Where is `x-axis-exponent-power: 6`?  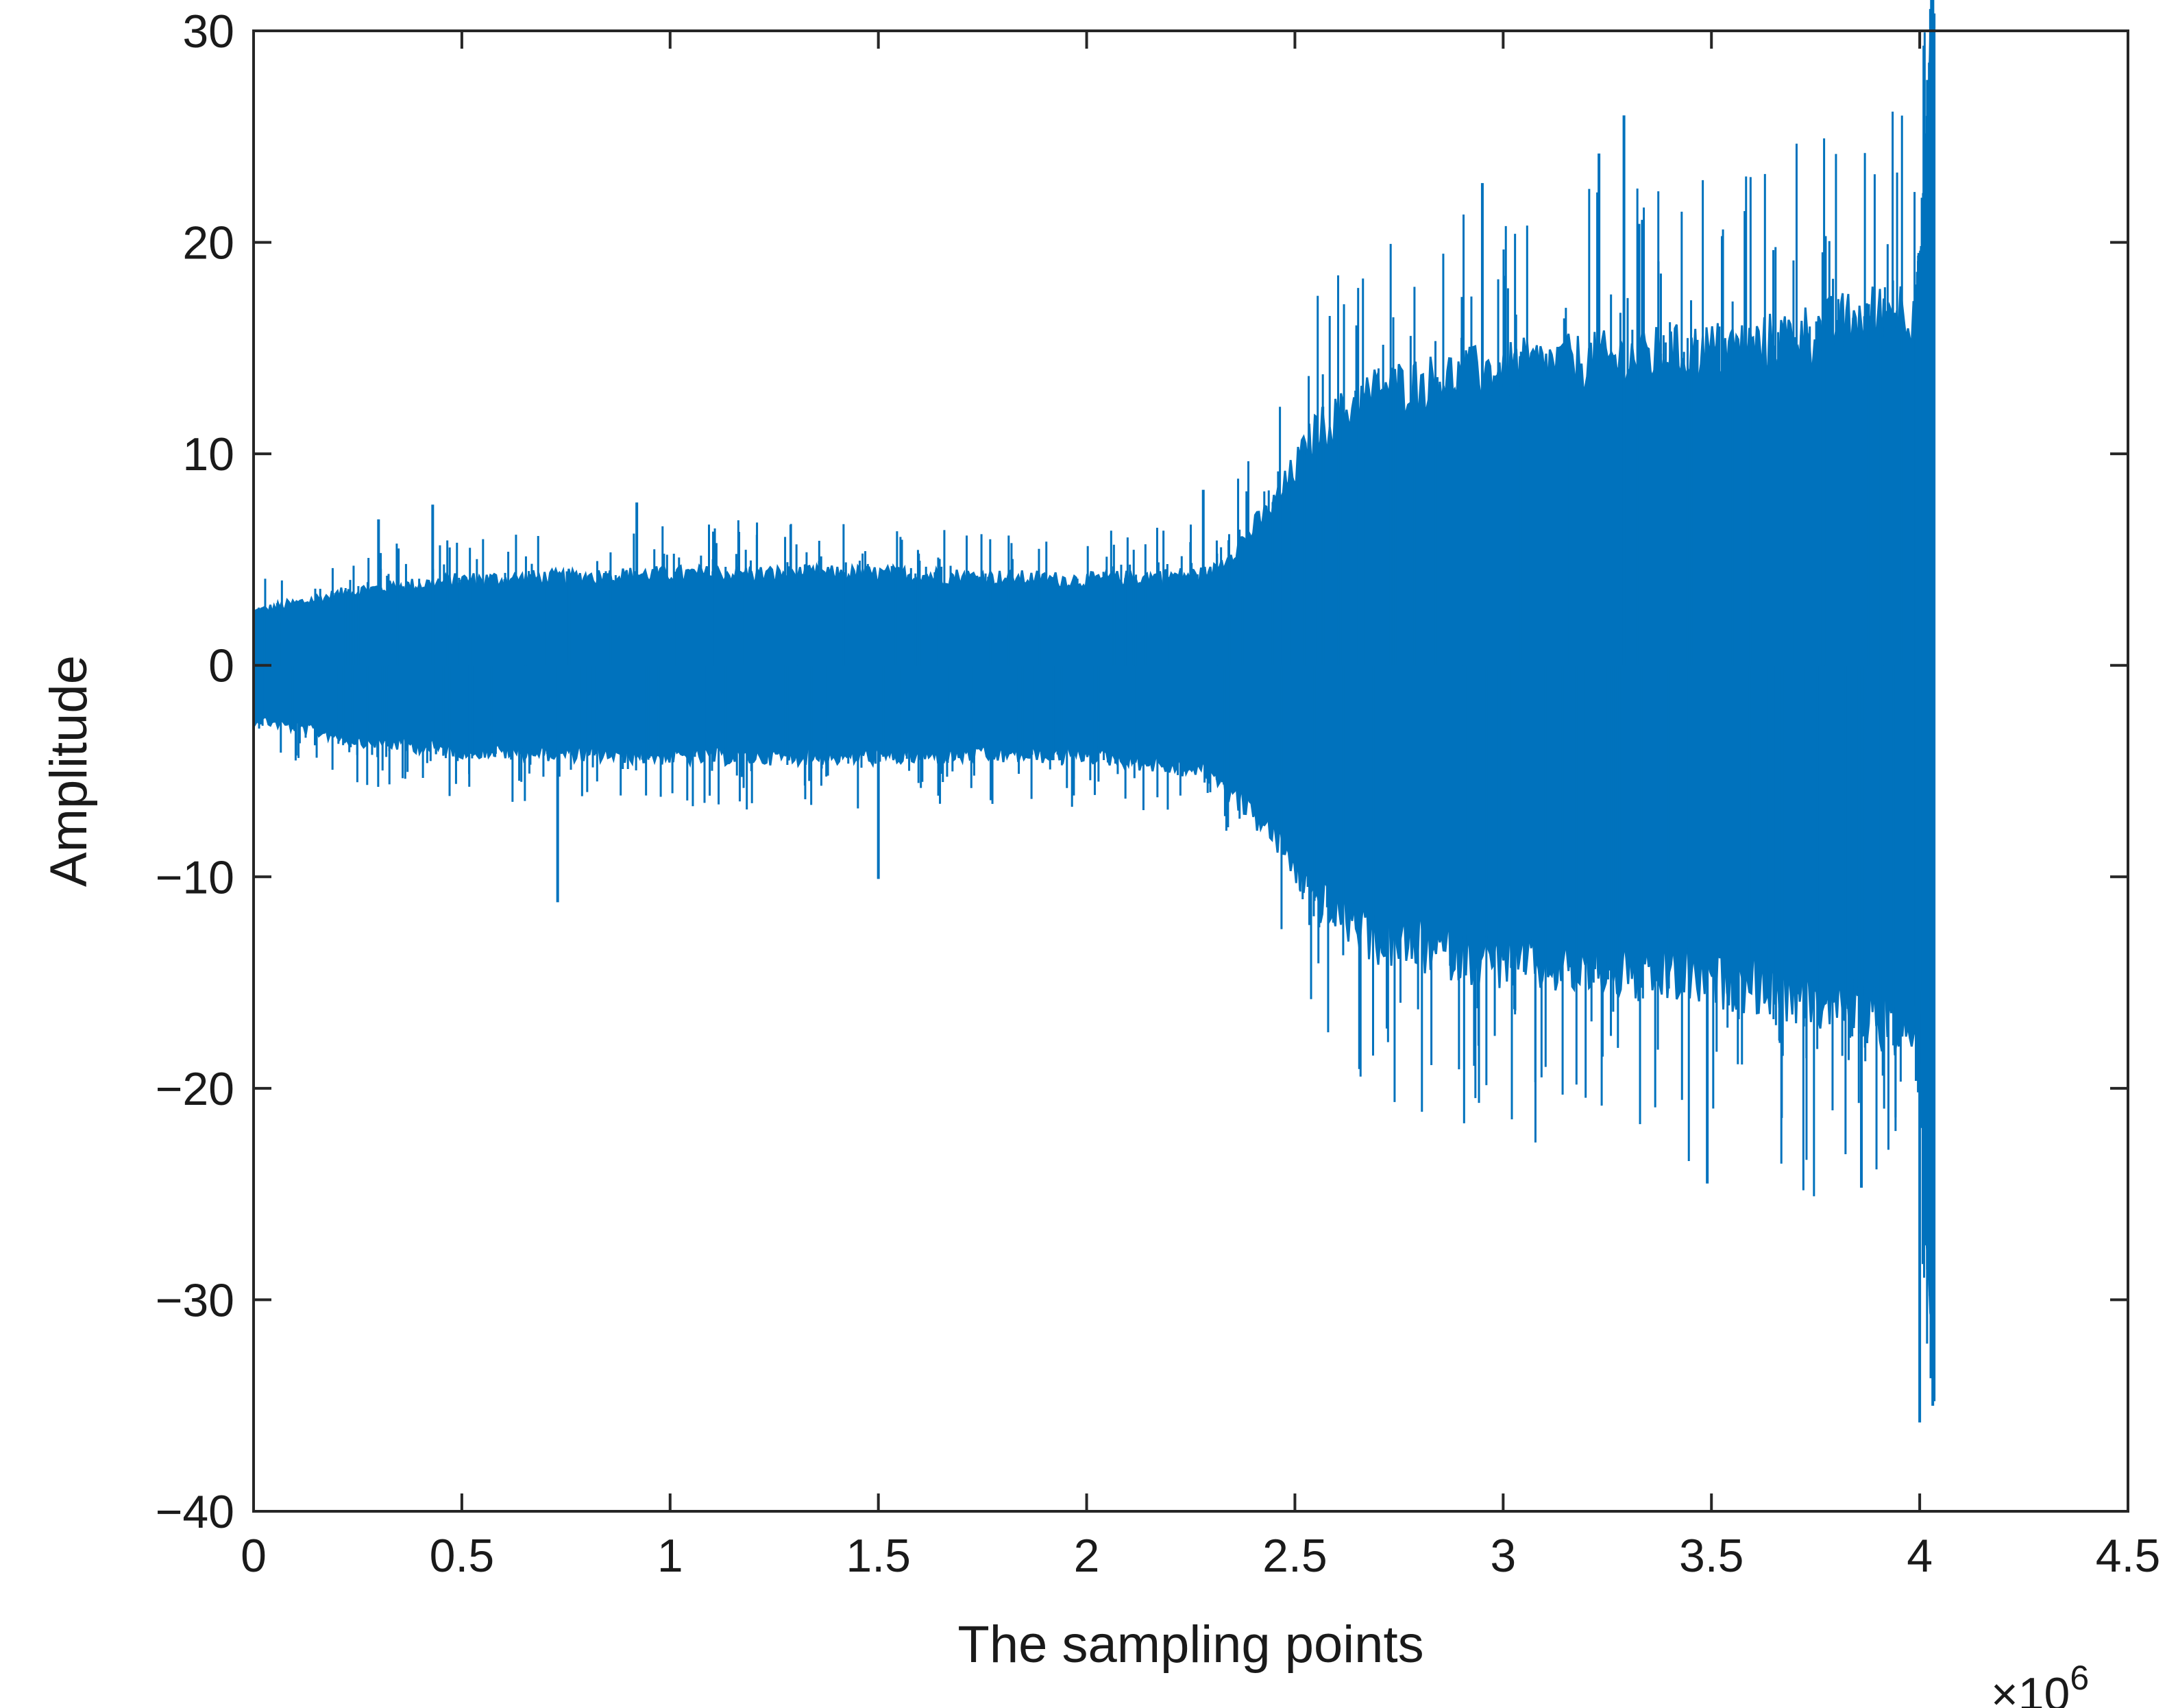 x-axis-exponent-power: 6 is located at coordinates (2079, 1678).